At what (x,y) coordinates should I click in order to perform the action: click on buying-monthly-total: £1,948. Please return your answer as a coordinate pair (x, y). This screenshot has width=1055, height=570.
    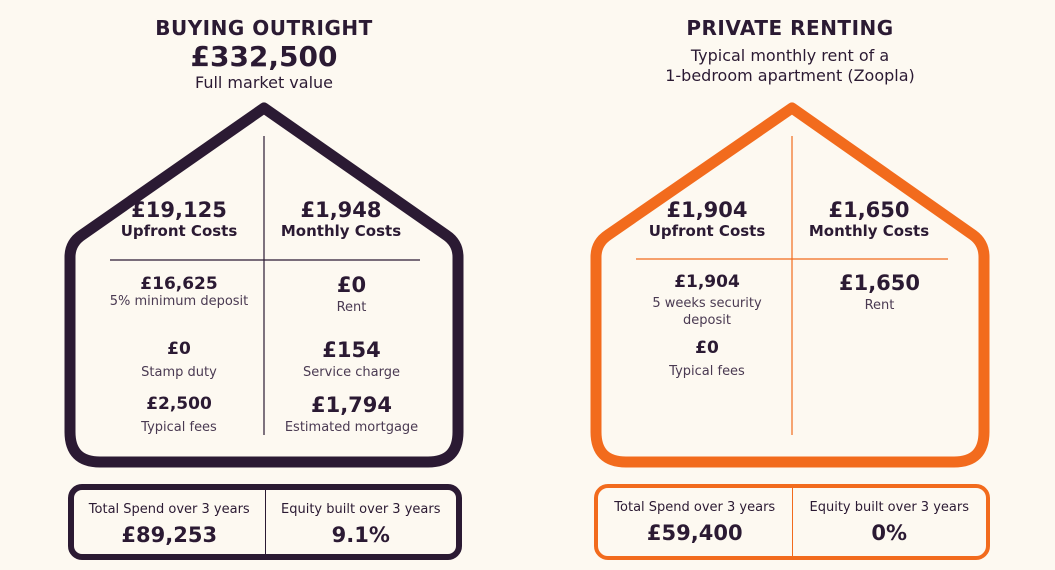
    Looking at the image, I should click on (341, 210).